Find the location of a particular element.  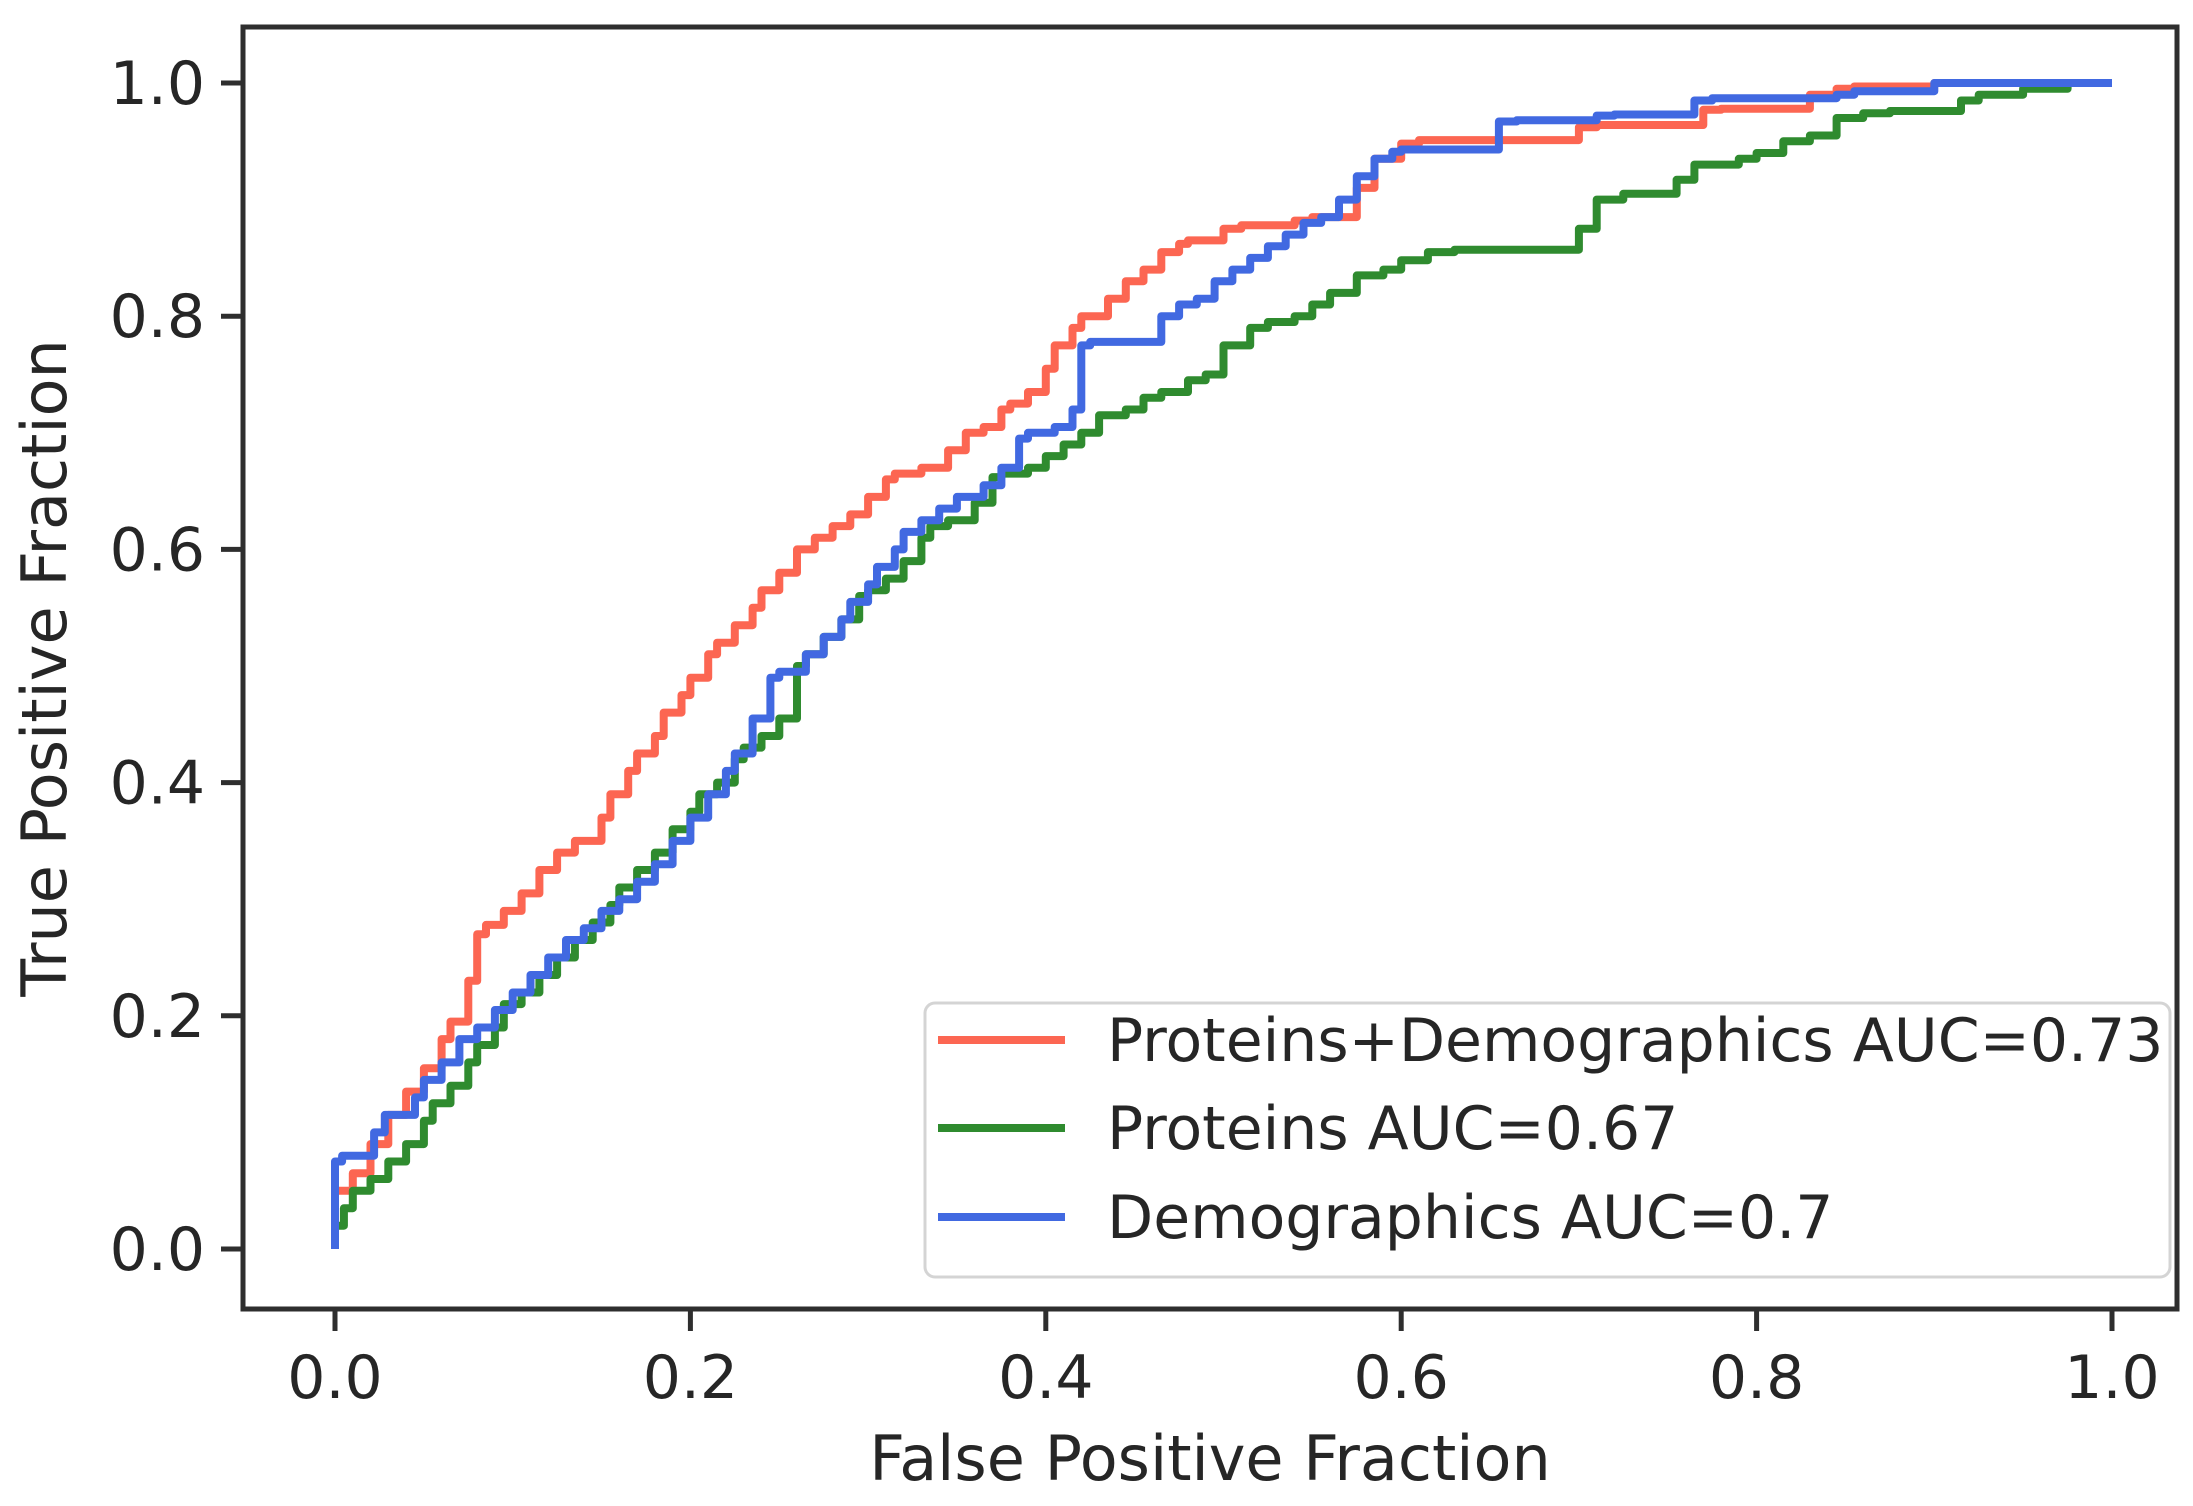

y-tick-label: 1.0 is located at coordinates (157, 84).